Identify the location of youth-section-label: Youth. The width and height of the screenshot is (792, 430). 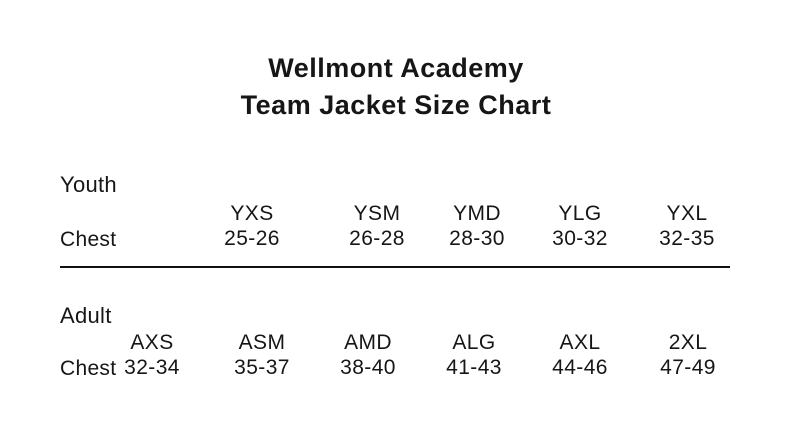
(88, 184).